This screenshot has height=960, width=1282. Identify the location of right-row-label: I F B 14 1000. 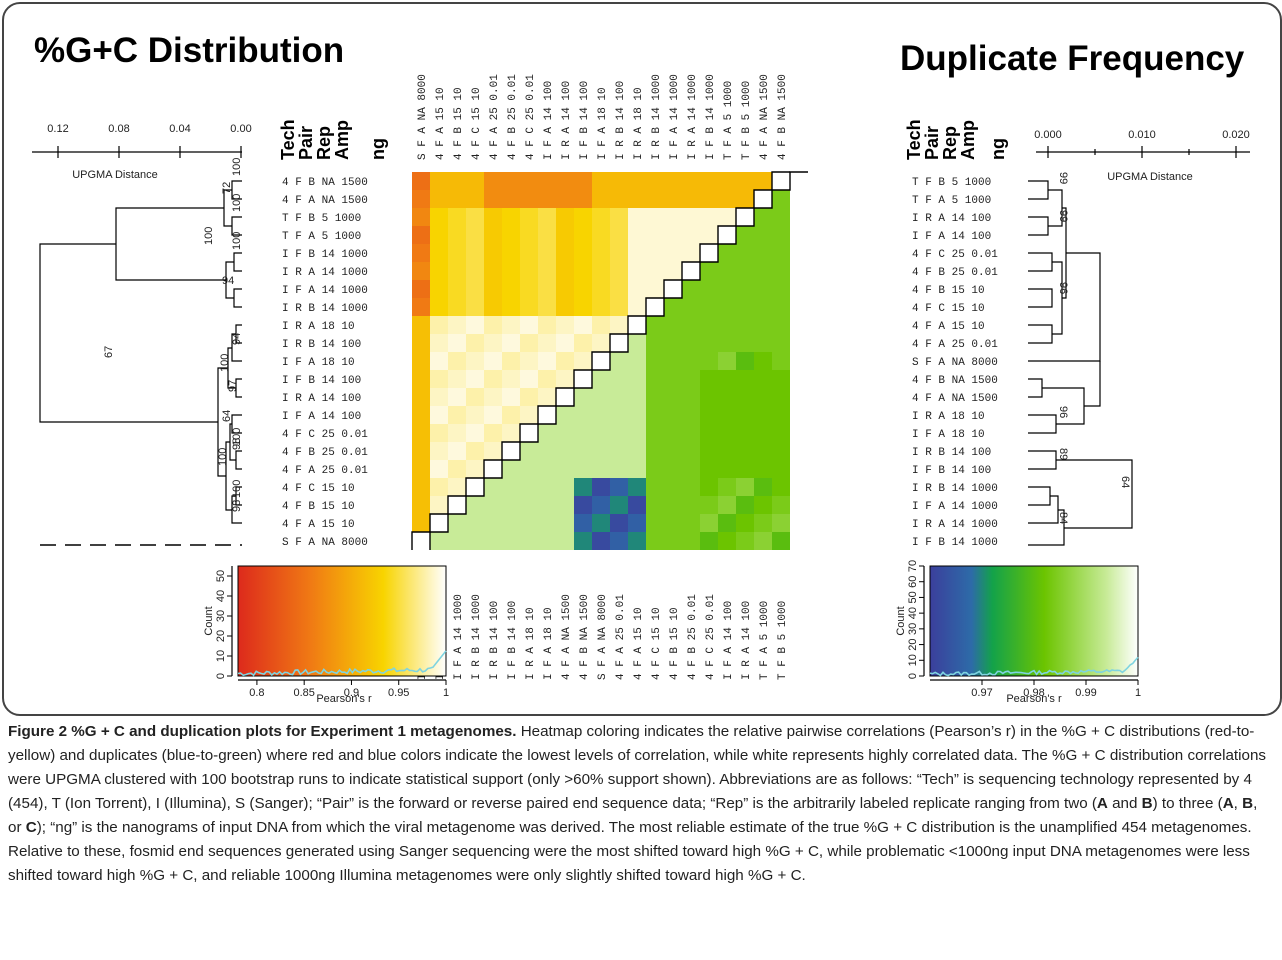
(955, 543).